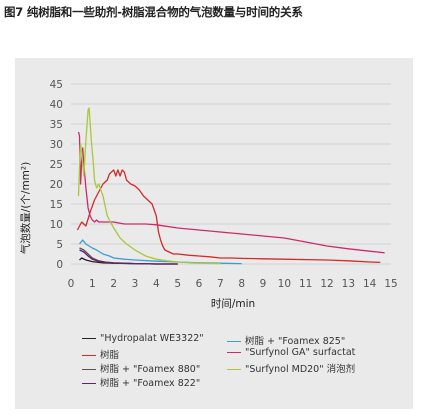 The height and width of the screenshot is (417, 428). What do you see at coordinates (25, 208) in the screenshot?
I see `y-axis-title: 气泡数量/(个/mm²)` at bounding box center [25, 208].